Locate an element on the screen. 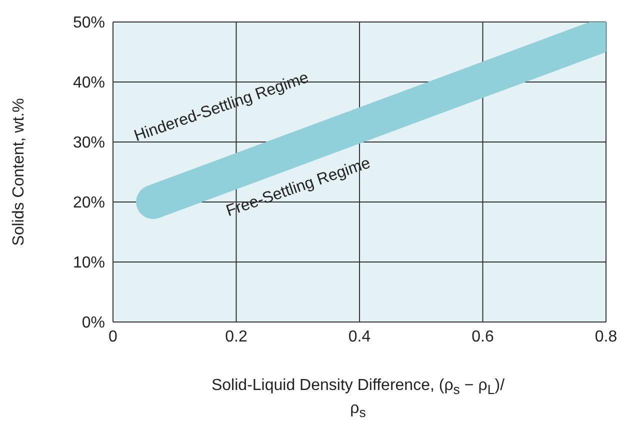  text: Solid-Liquid Density Difference, (ρ$_{s}$ − ρ$_{L}$)/ρ$_{s}$ is located at coordinates (358, 398).